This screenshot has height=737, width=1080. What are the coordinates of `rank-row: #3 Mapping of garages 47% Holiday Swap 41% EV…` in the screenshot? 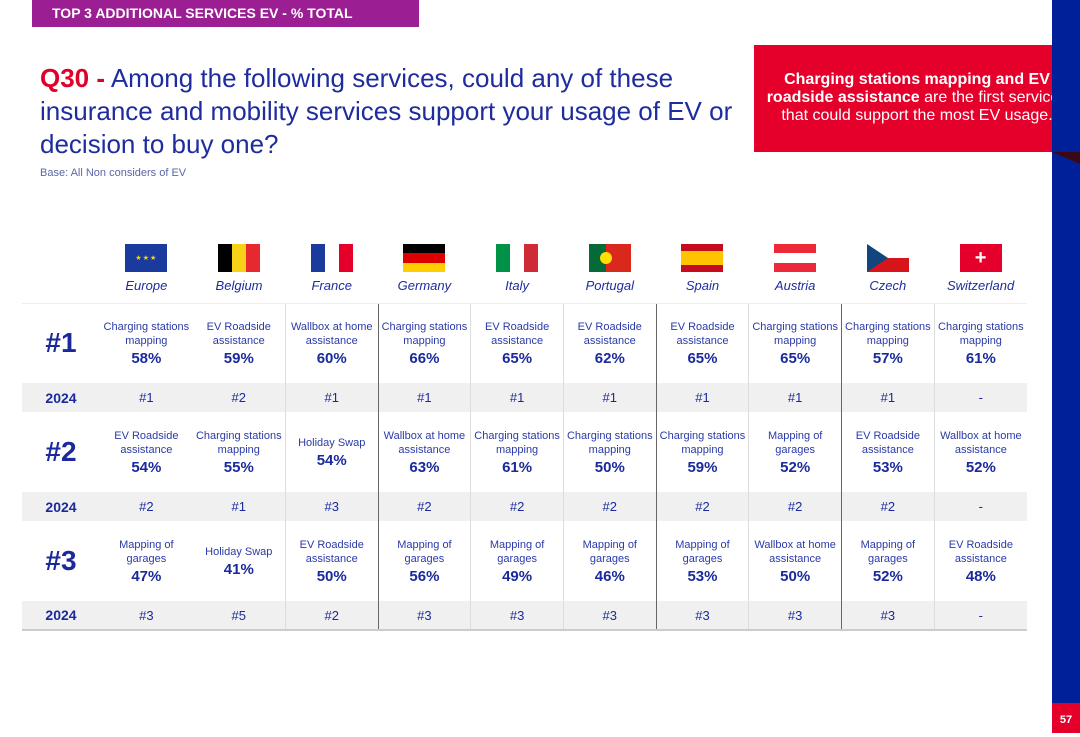 It's located at (524, 561).